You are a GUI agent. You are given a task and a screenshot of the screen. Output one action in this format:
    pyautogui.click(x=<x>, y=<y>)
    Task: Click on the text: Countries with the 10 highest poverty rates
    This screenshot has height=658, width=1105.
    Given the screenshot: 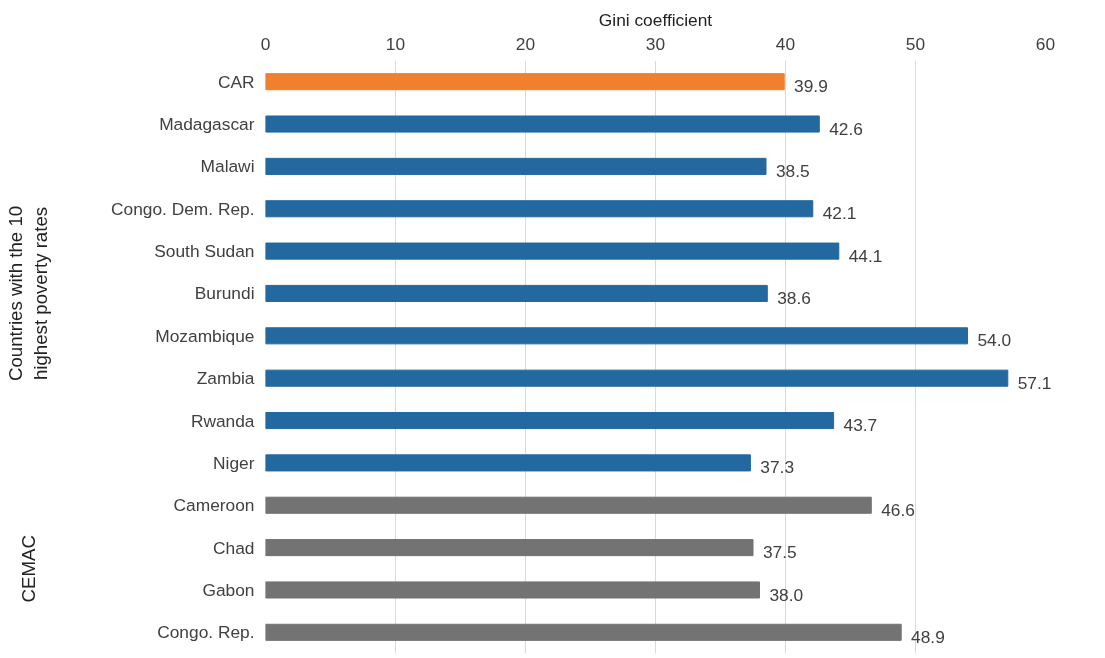 What is the action you would take?
    pyautogui.click(x=28, y=293)
    